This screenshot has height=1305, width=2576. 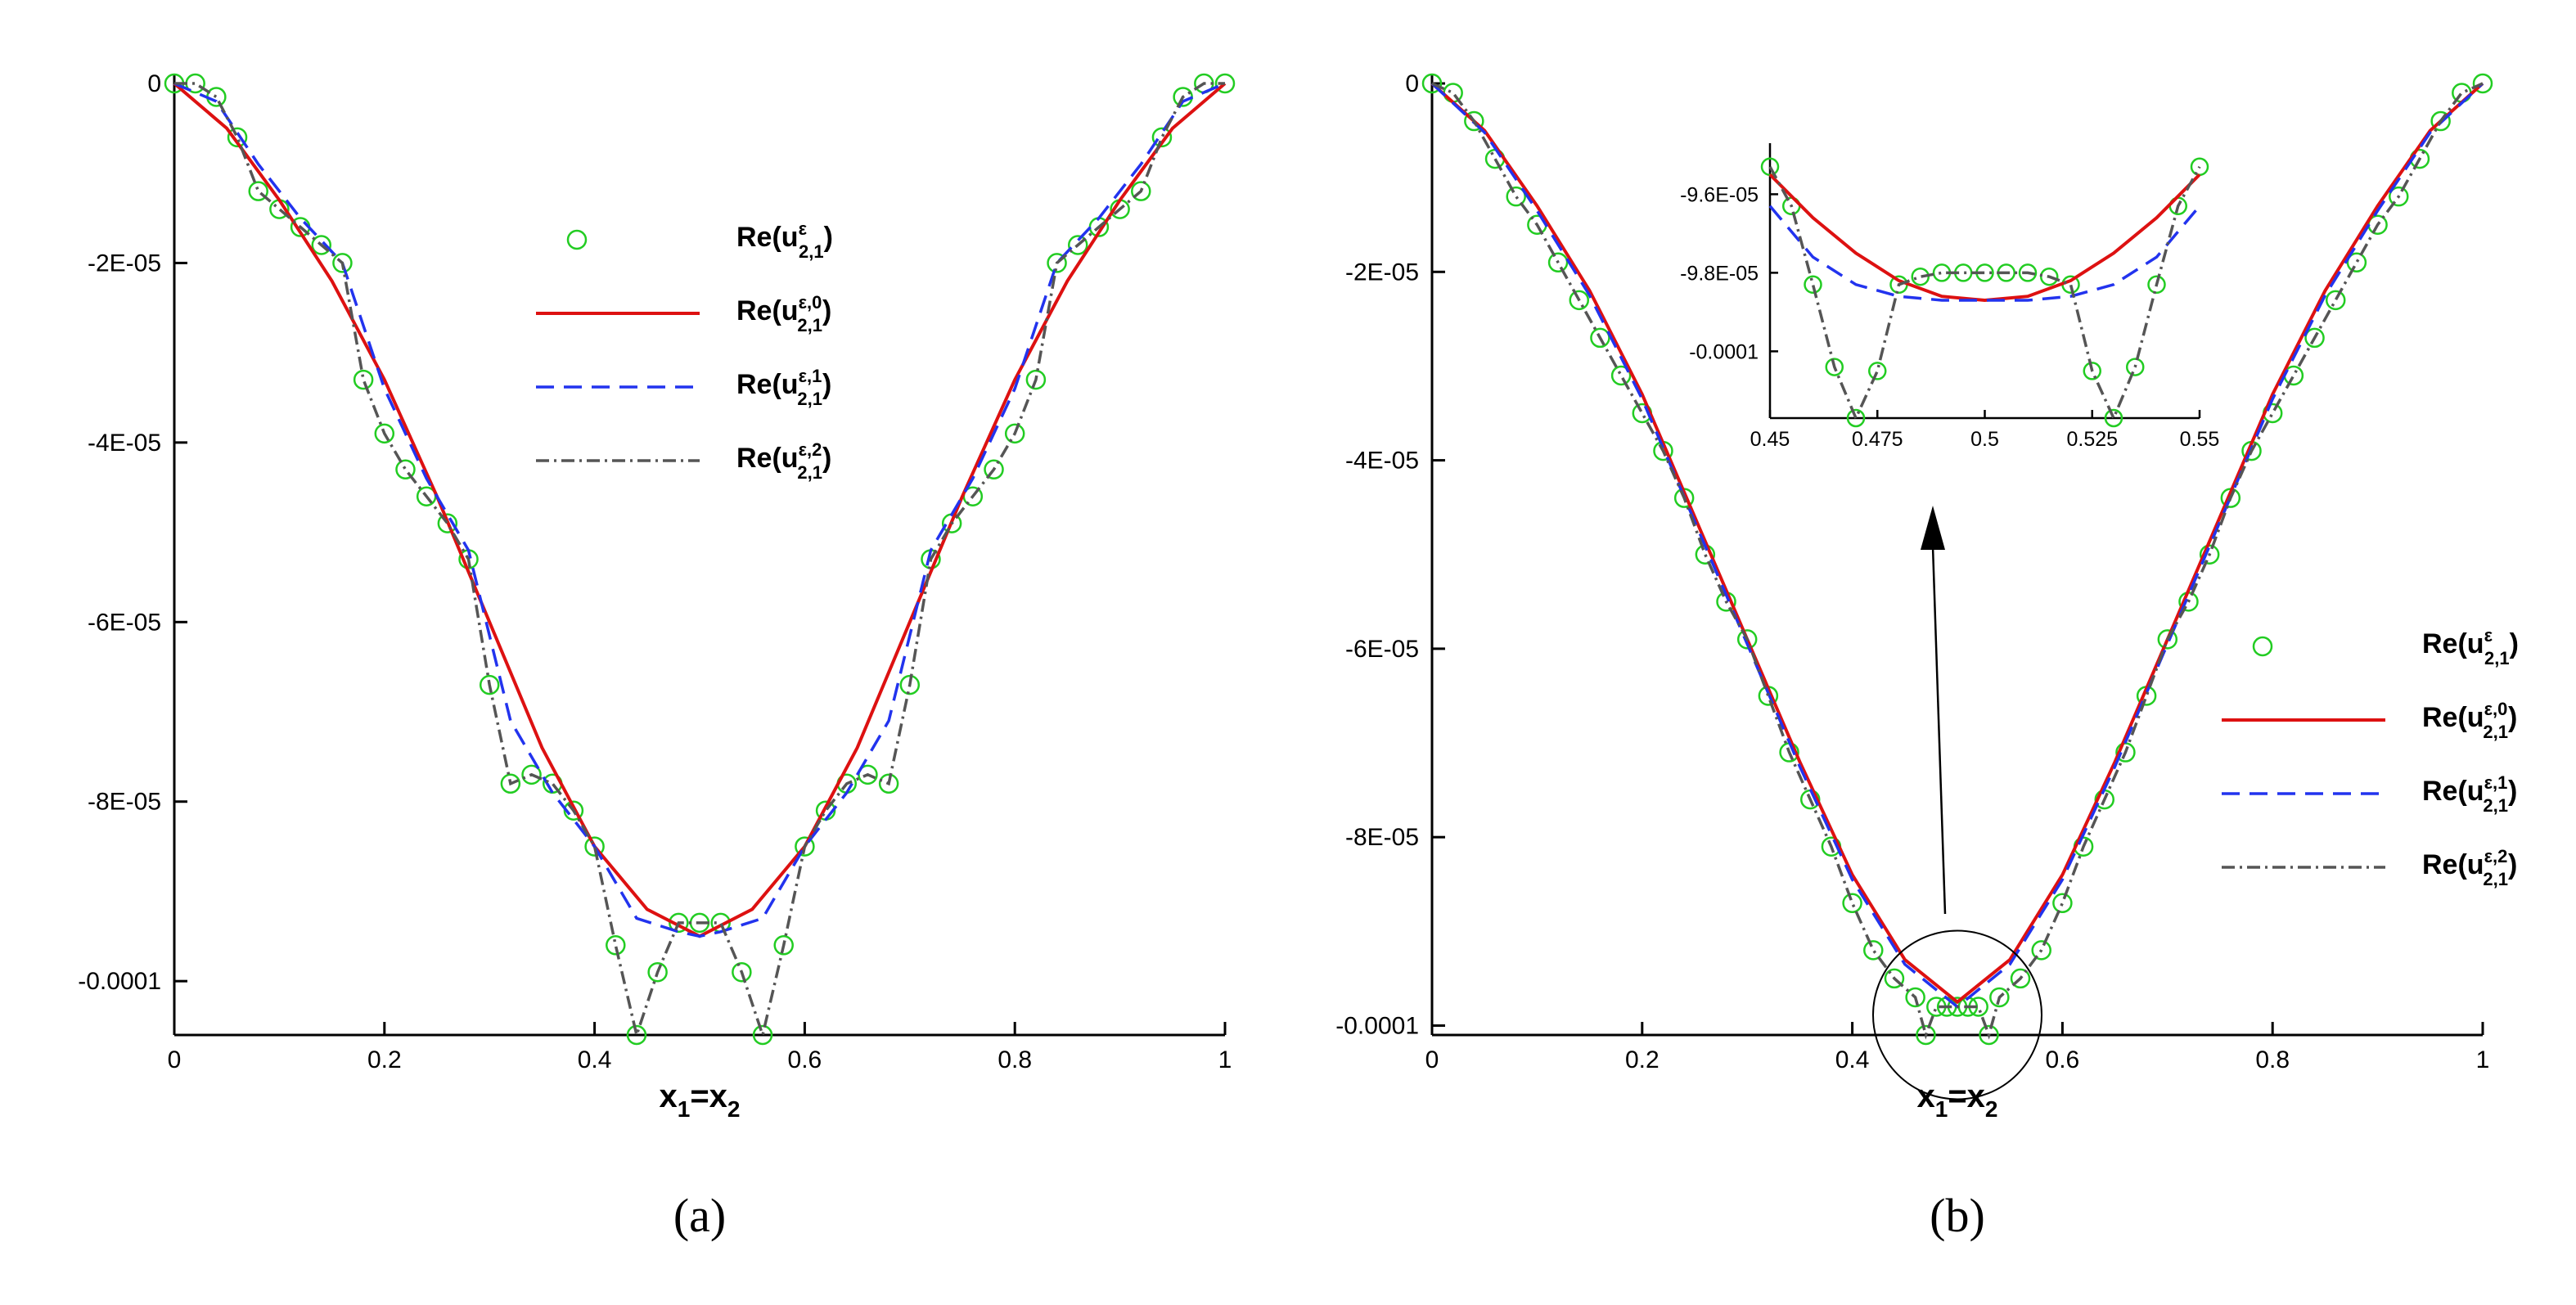 I want to click on panel-label: (b), so click(x=1958, y=1216).